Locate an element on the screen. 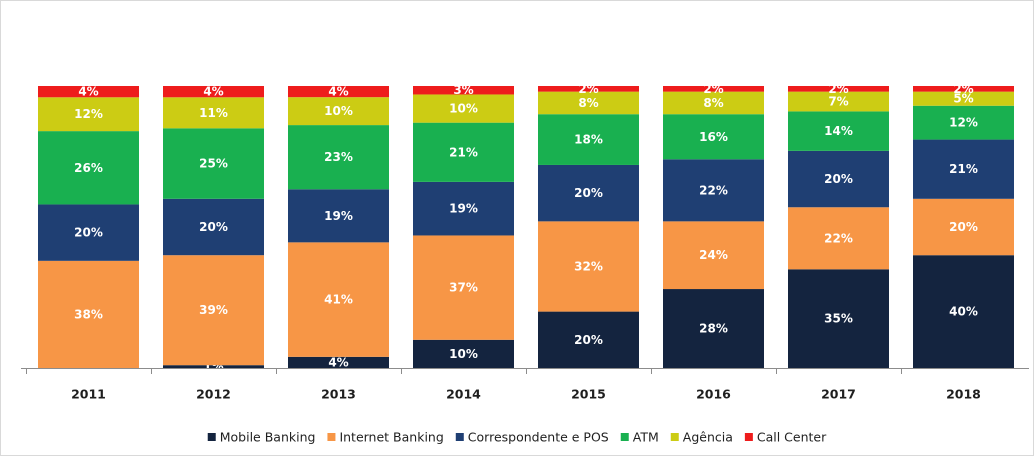  legend-item-correspondente-e-pos: Correspondente e POS is located at coordinates (532, 437).